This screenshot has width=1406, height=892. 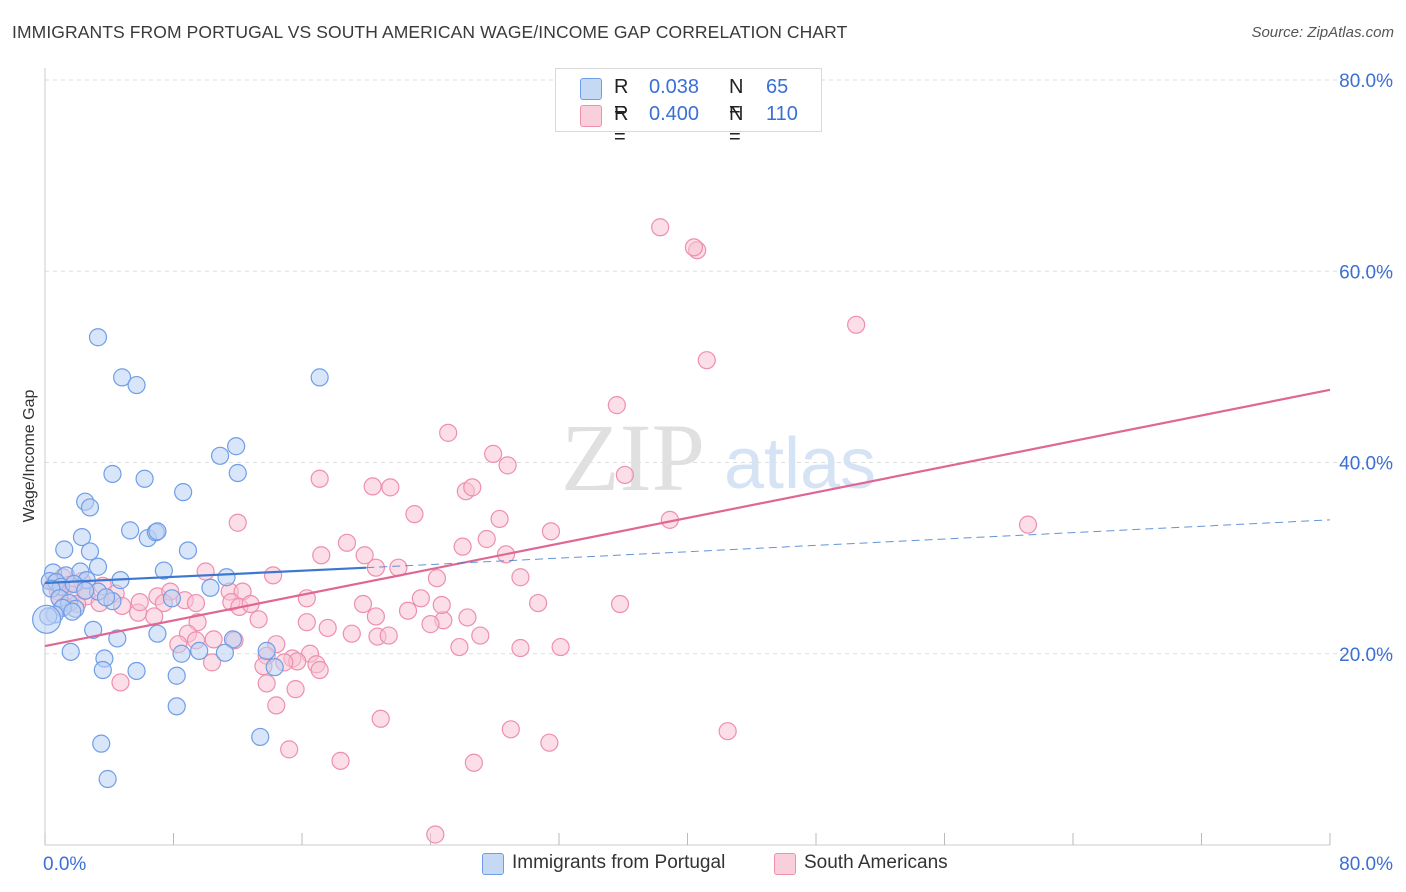 I want to click on legend-swatch-blue, so click(x=493, y=864).